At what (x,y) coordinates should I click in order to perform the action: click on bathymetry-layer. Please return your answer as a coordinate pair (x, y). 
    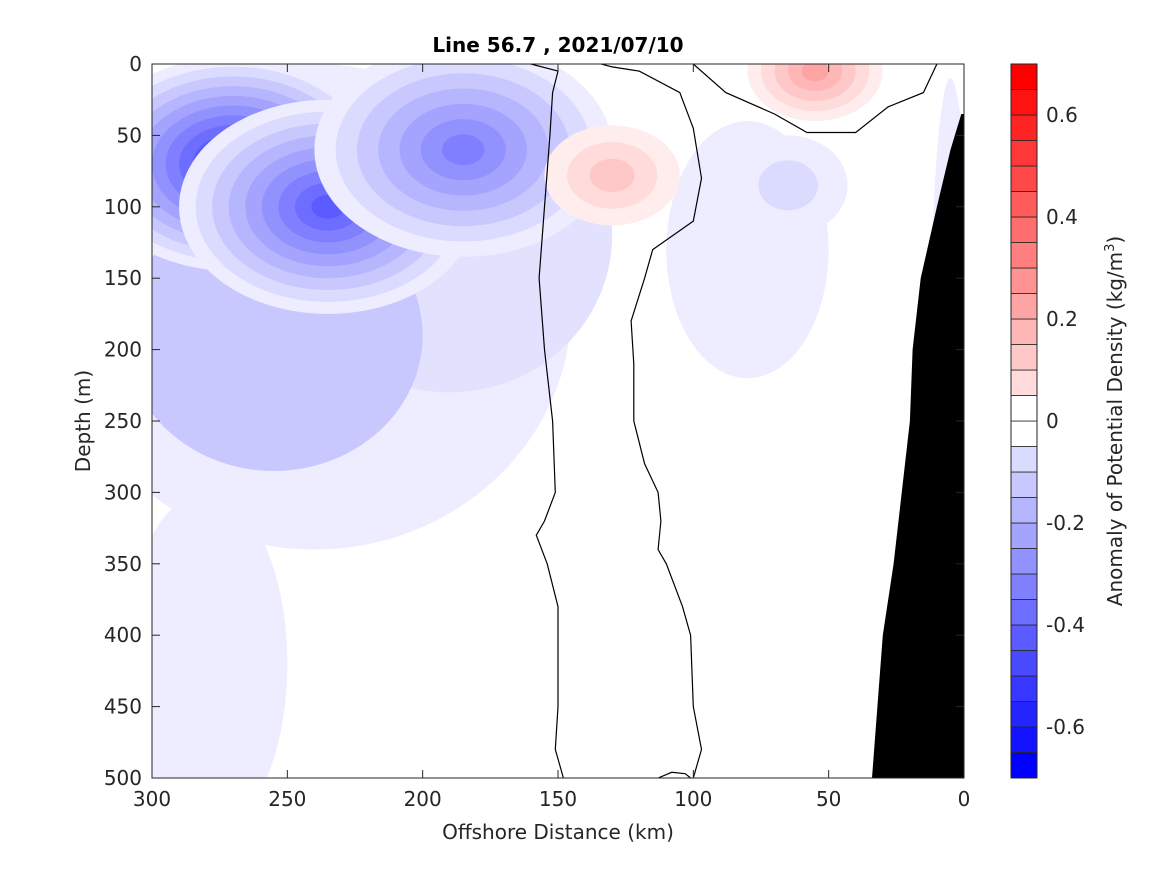
    Looking at the image, I should click on (918, 446).